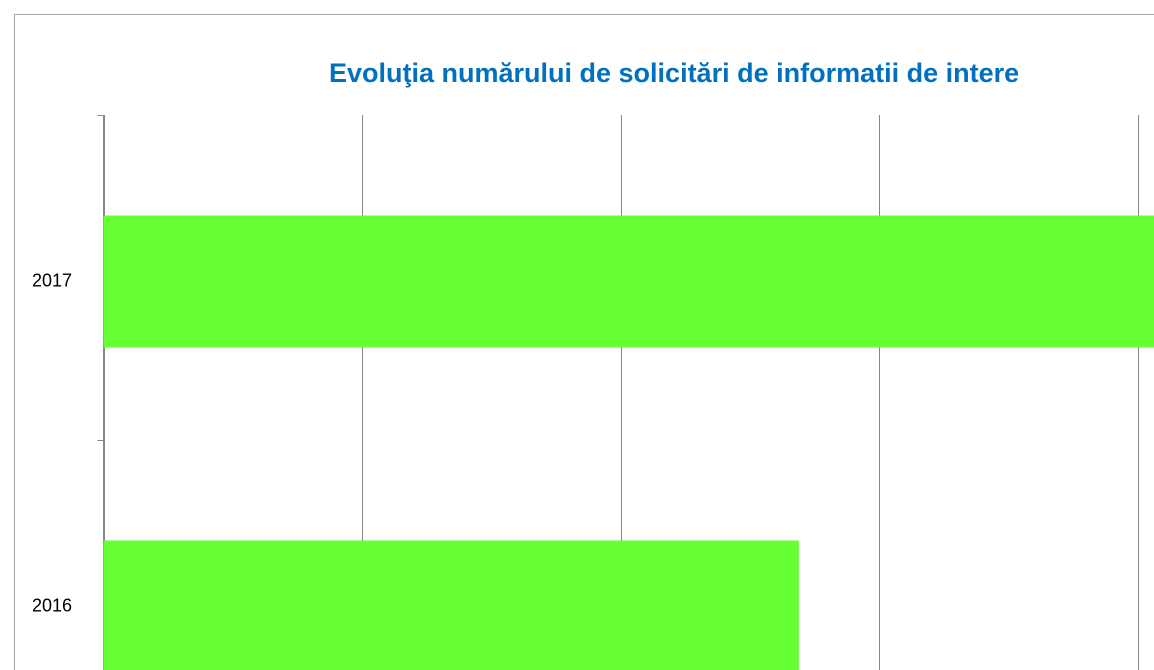  What do you see at coordinates (52, 280) in the screenshot?
I see `y-tick-label: 2017` at bounding box center [52, 280].